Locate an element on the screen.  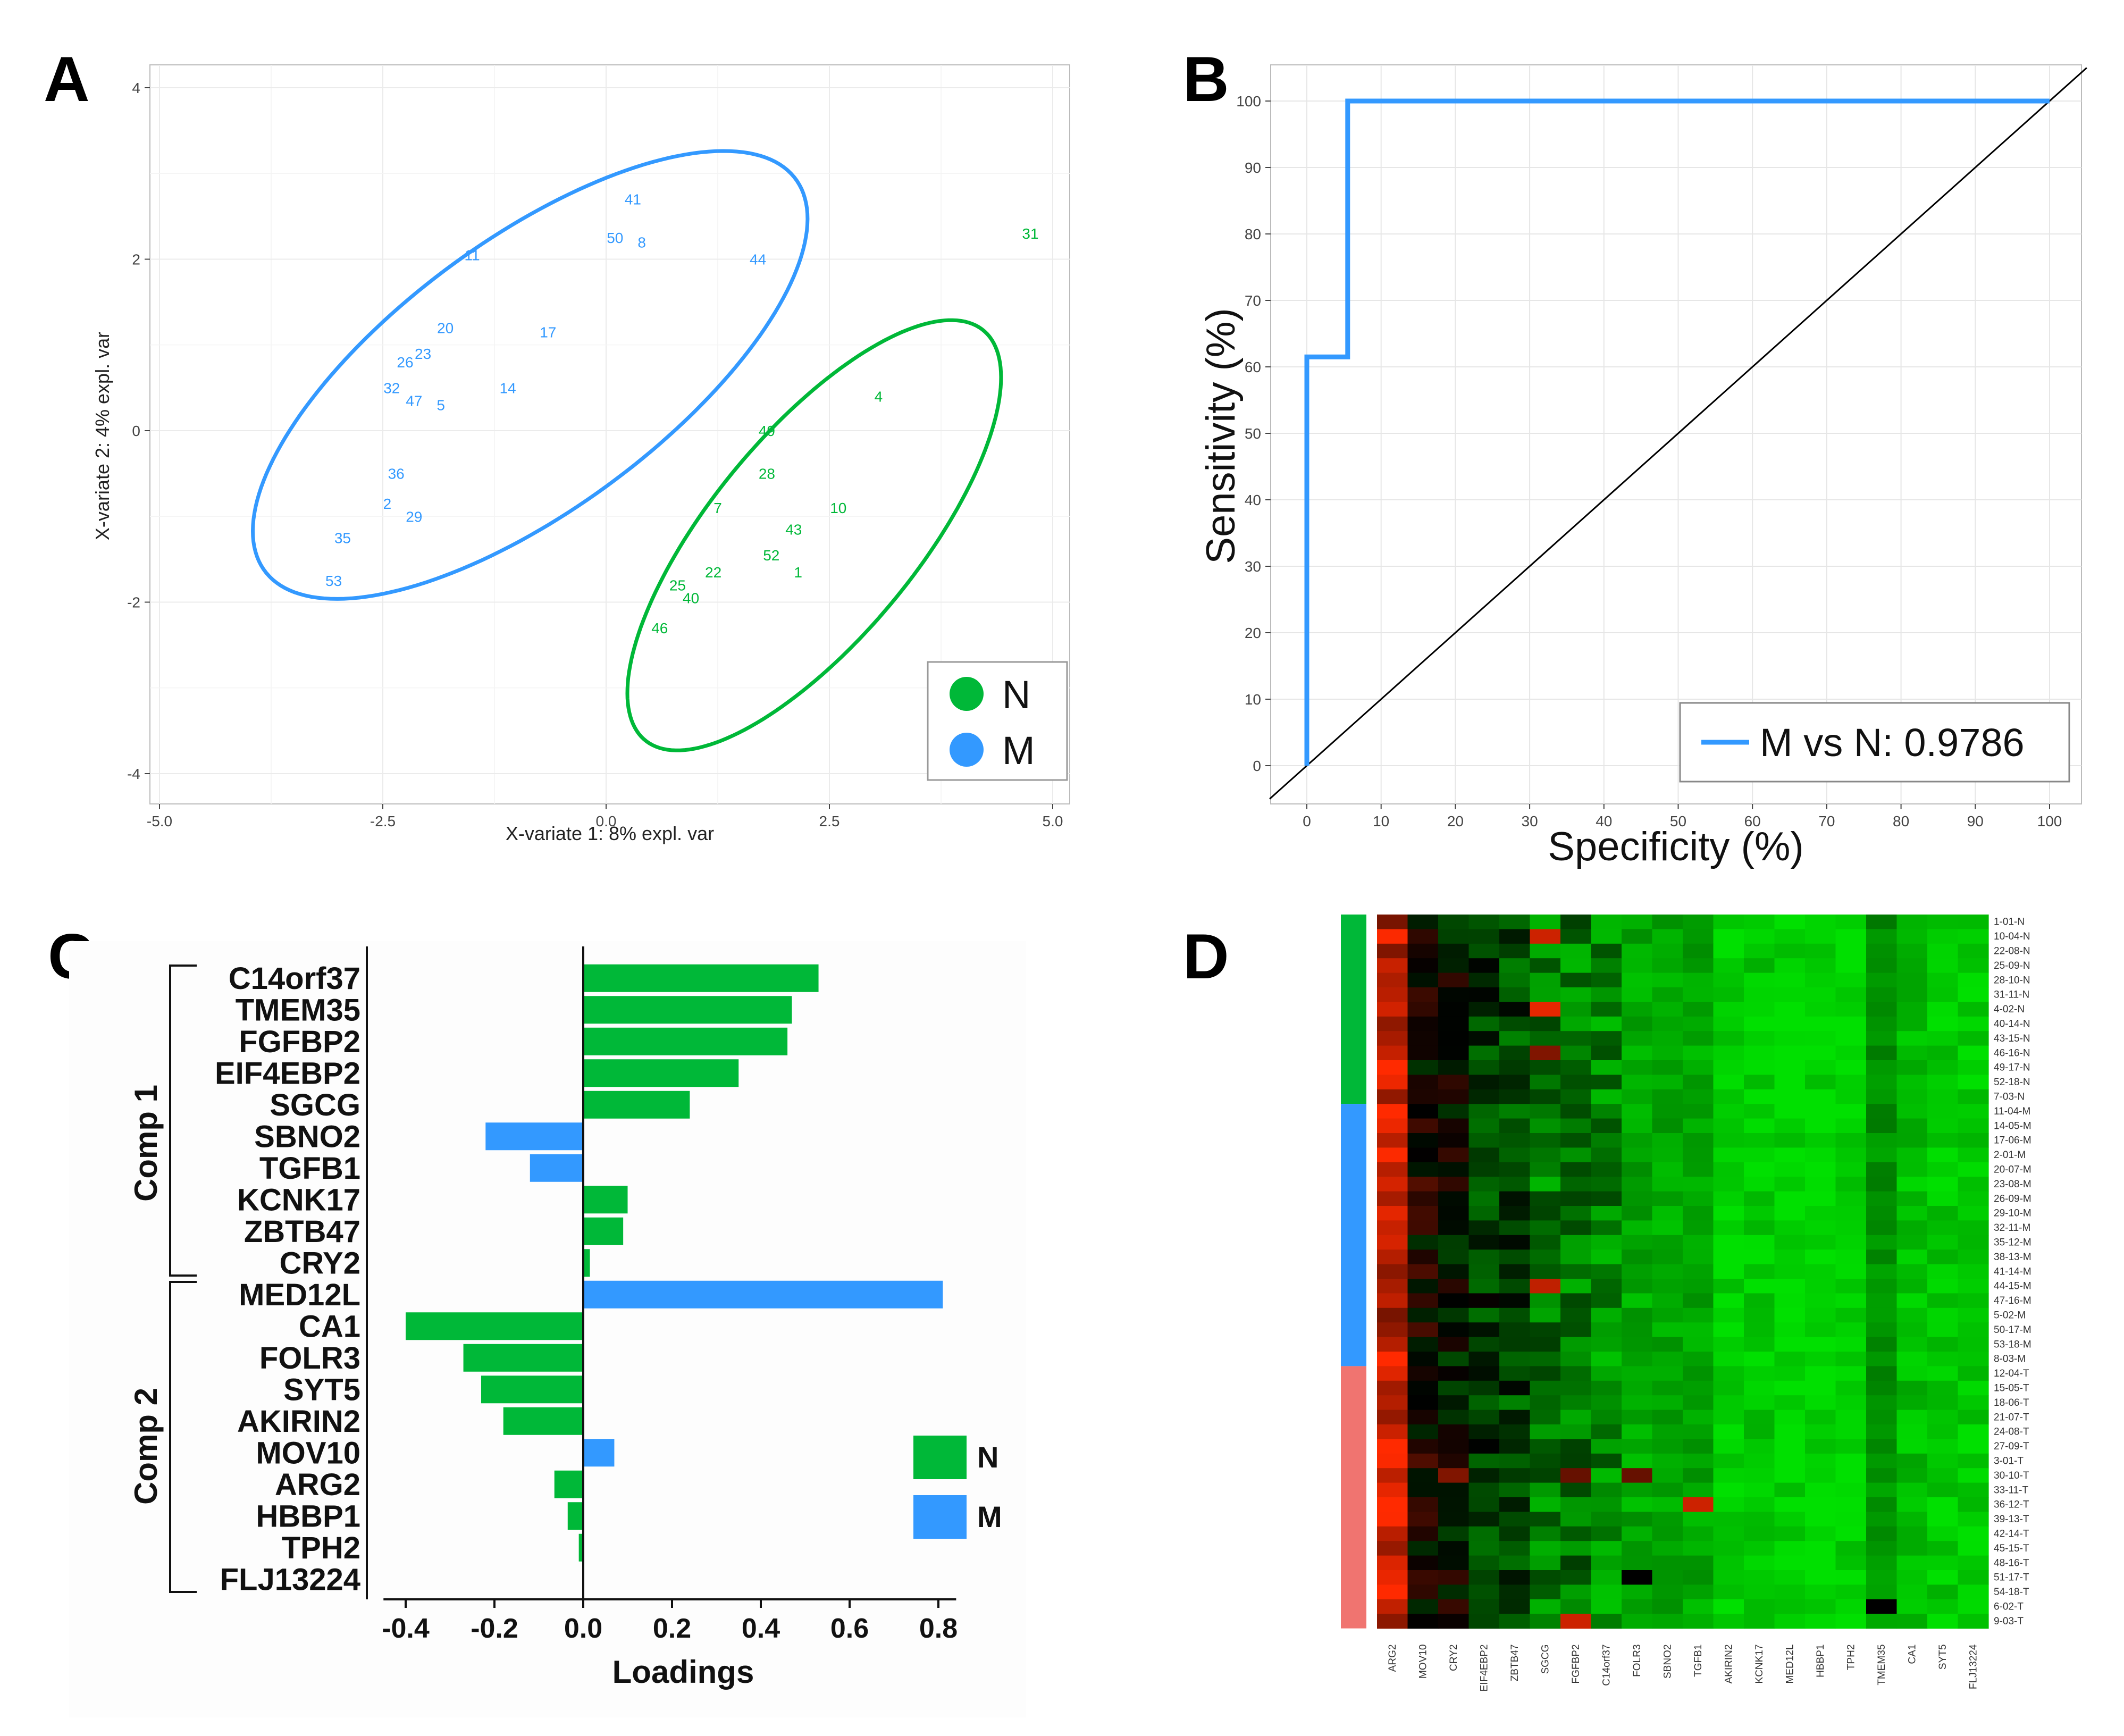
roc-x-tick-label: 30 is located at coordinates (1530, 821).